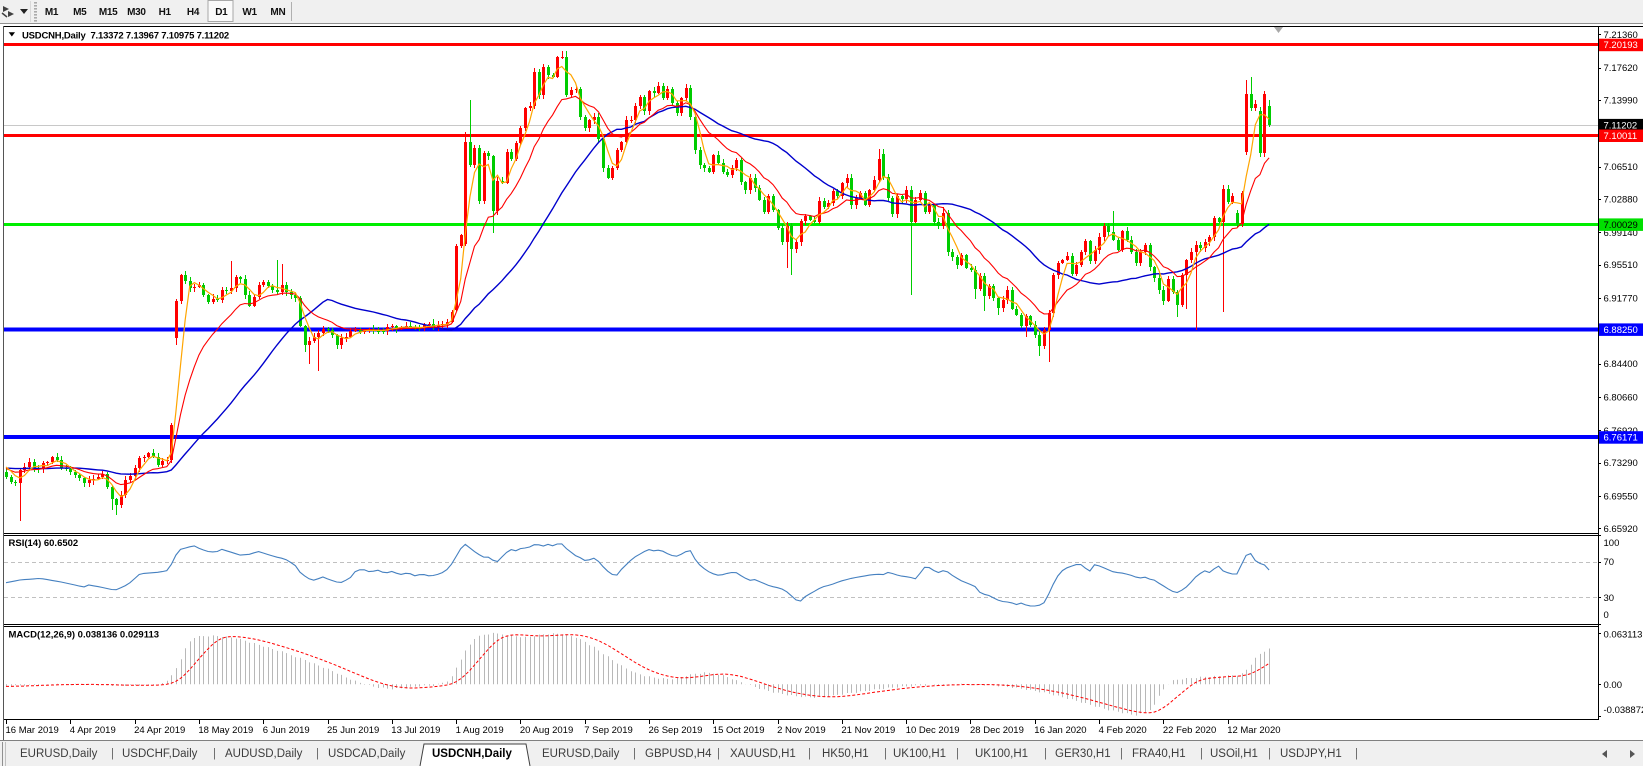 The width and height of the screenshot is (1643, 766). Describe the element at coordinates (1621, 330) in the screenshot. I see `svg-text: 6.88250` at that location.